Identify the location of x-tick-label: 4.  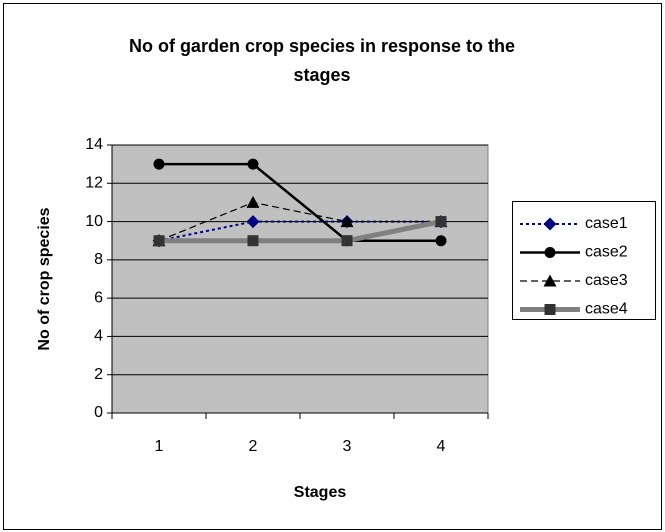
(441, 446).